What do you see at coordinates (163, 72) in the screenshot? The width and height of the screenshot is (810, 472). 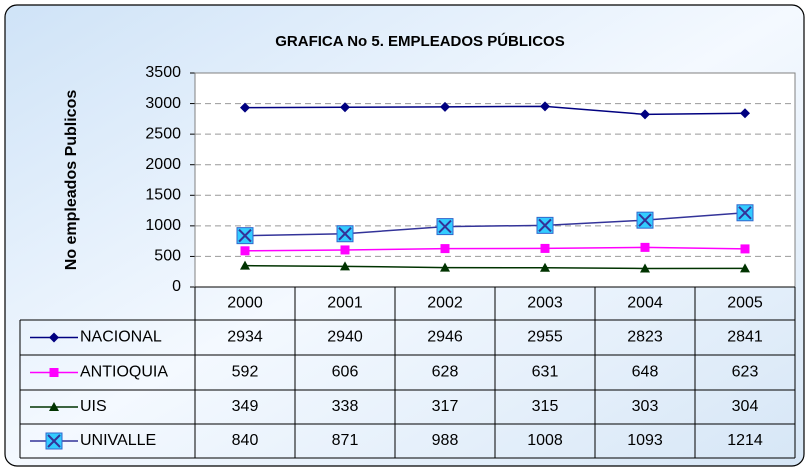 I see `y-tick-label: 3500` at bounding box center [163, 72].